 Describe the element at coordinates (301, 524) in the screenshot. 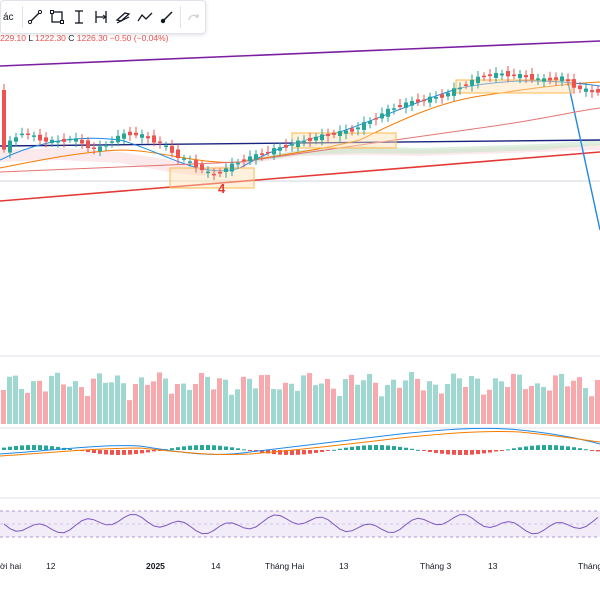

I see `rsi-line` at that location.